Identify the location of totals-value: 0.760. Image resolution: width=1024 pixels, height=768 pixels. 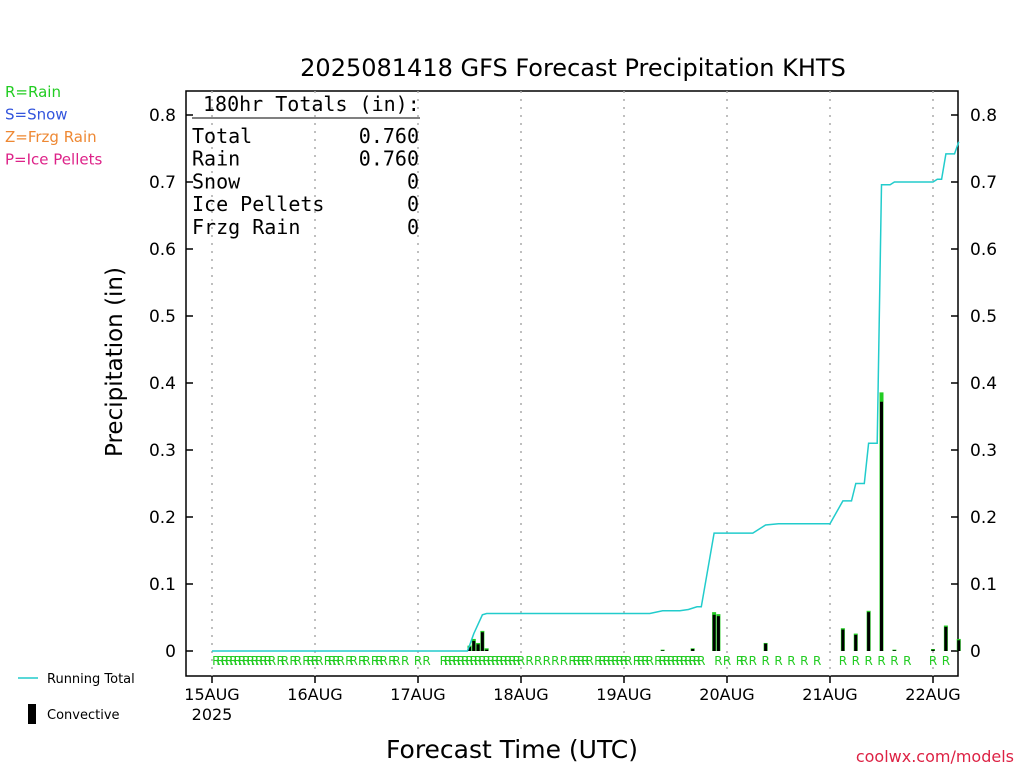
(389, 136).